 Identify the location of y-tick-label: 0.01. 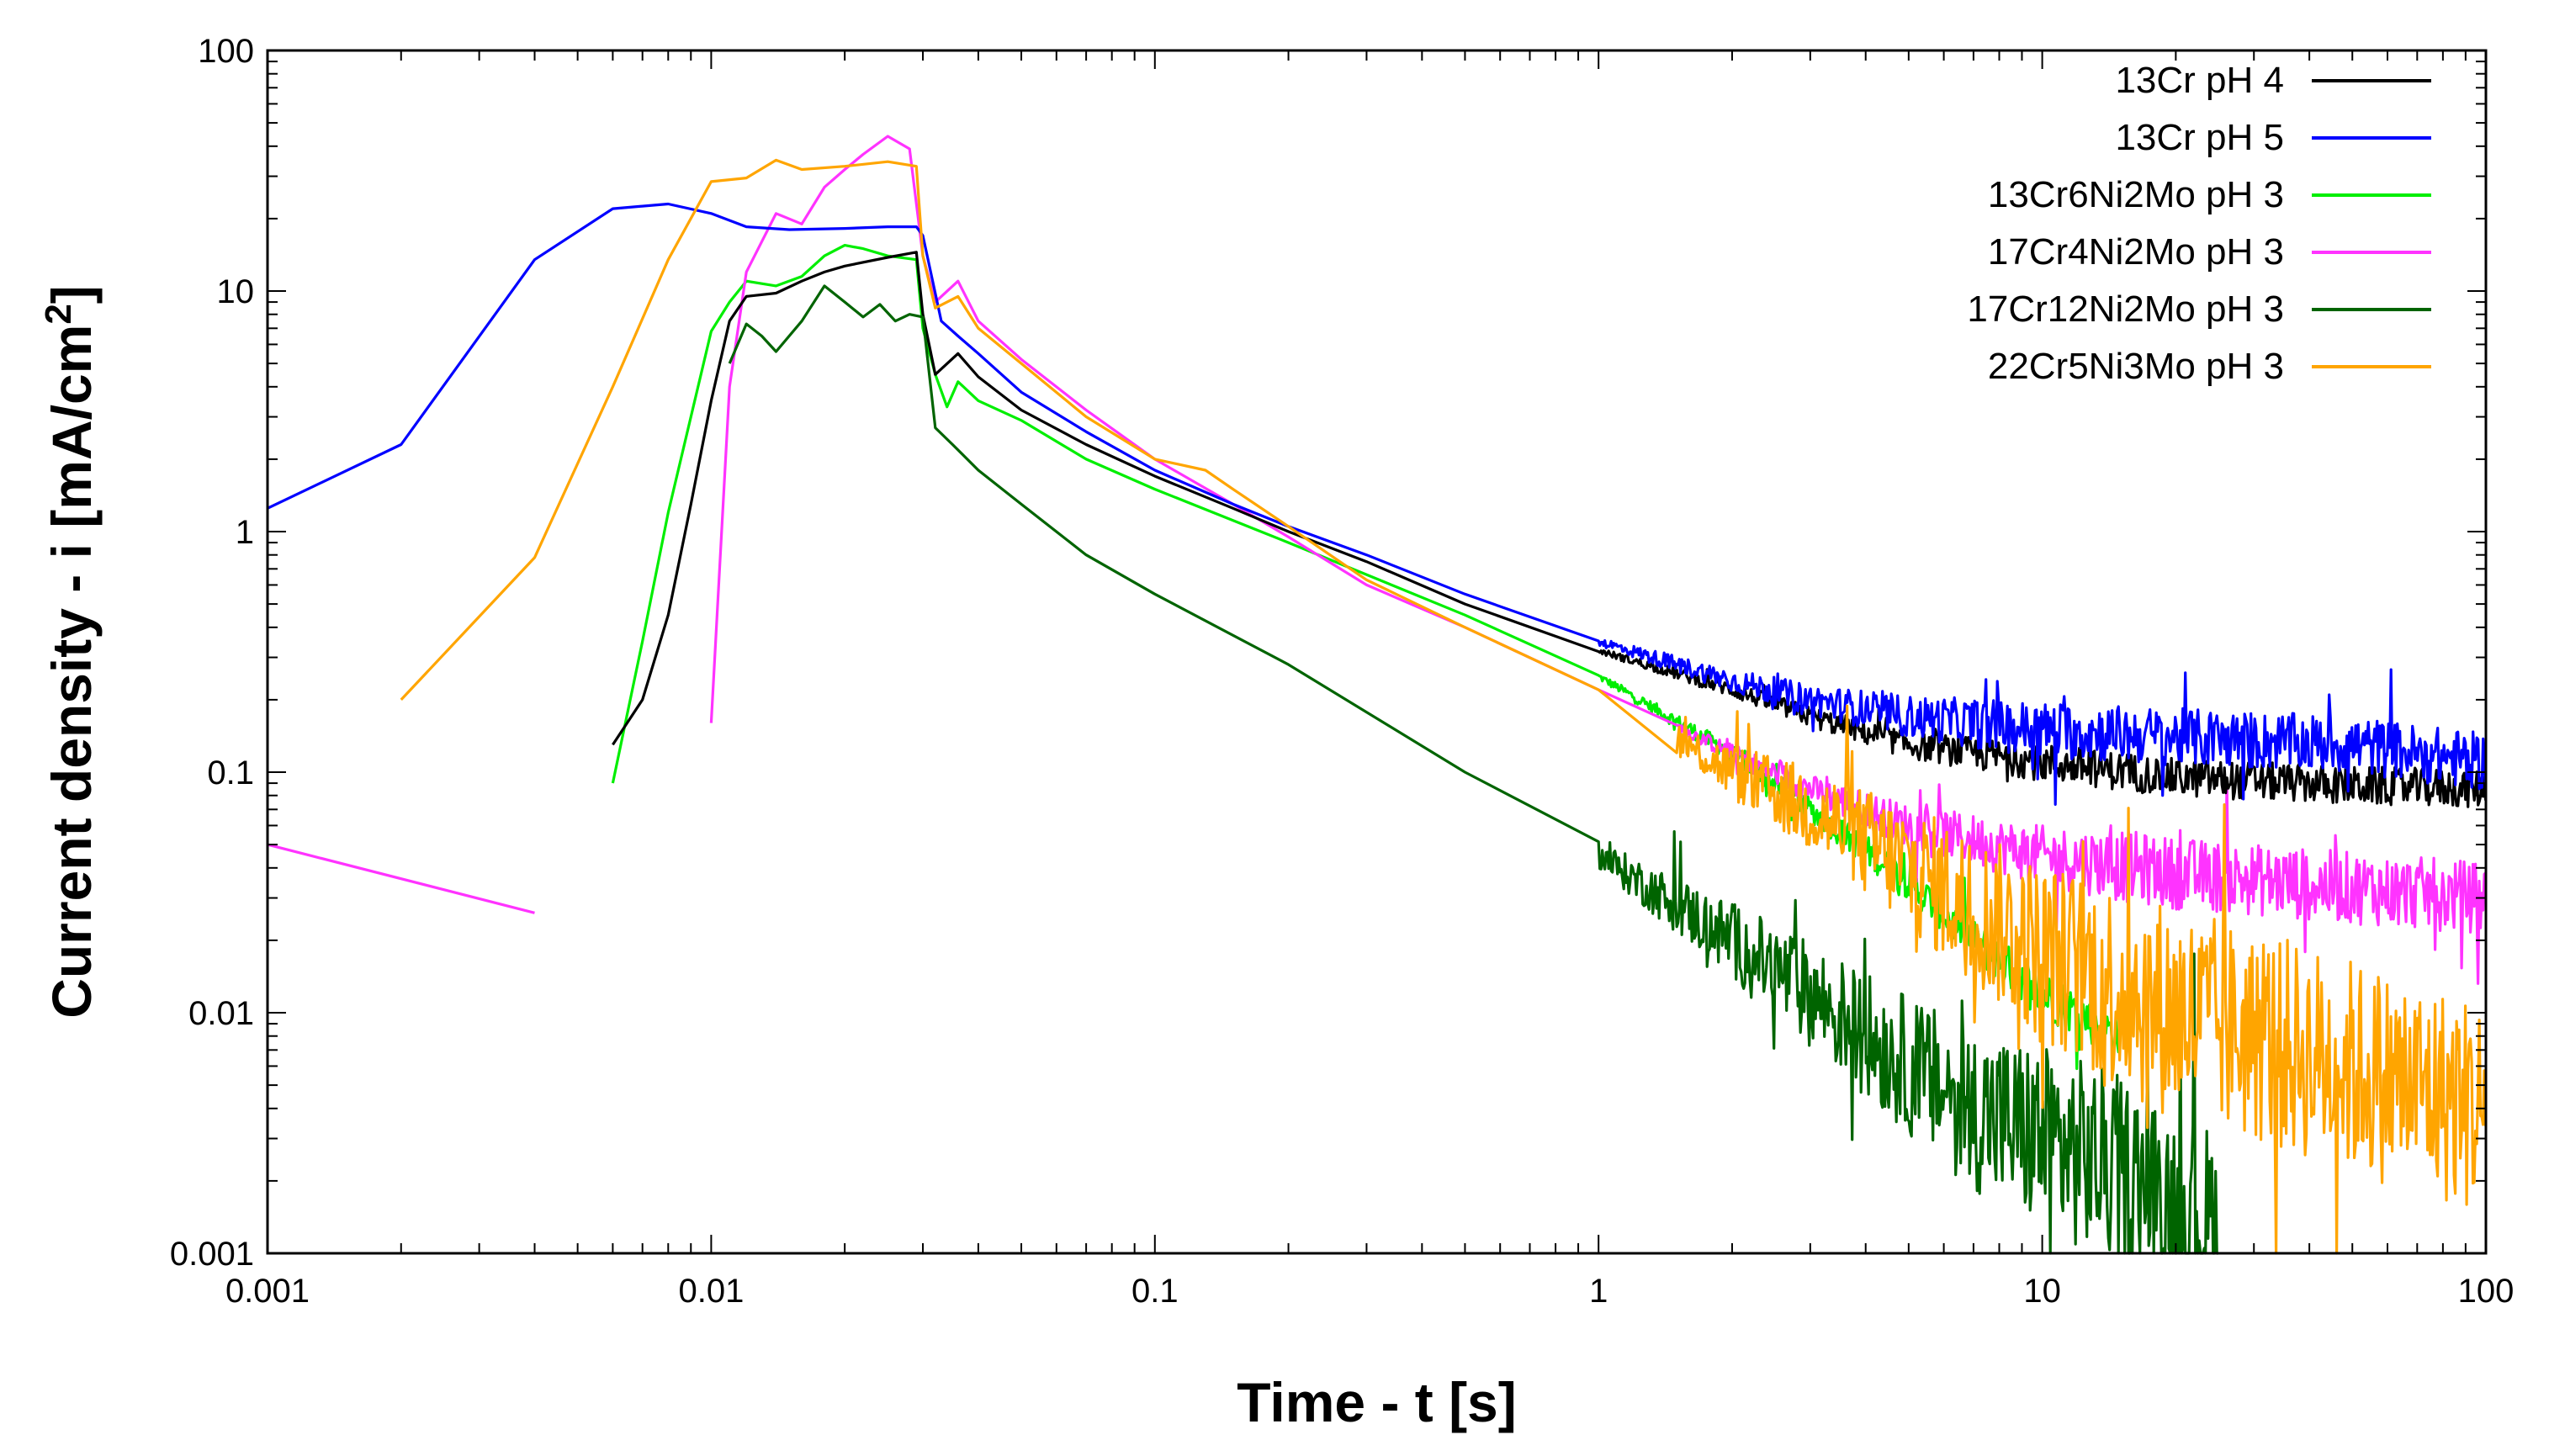
(221, 1013).